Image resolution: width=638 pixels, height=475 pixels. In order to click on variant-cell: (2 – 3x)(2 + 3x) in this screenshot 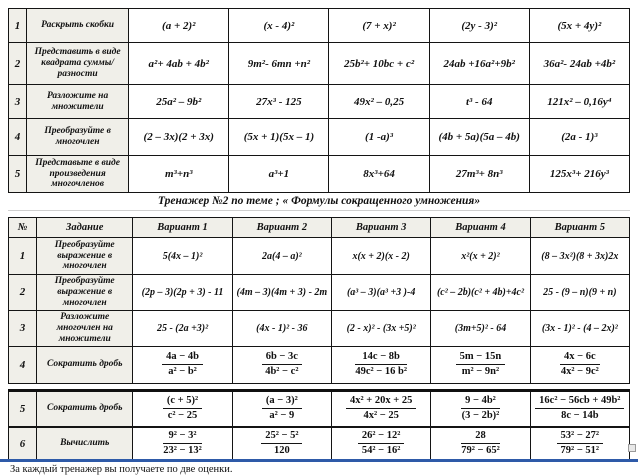, I will do `click(179, 137)`.